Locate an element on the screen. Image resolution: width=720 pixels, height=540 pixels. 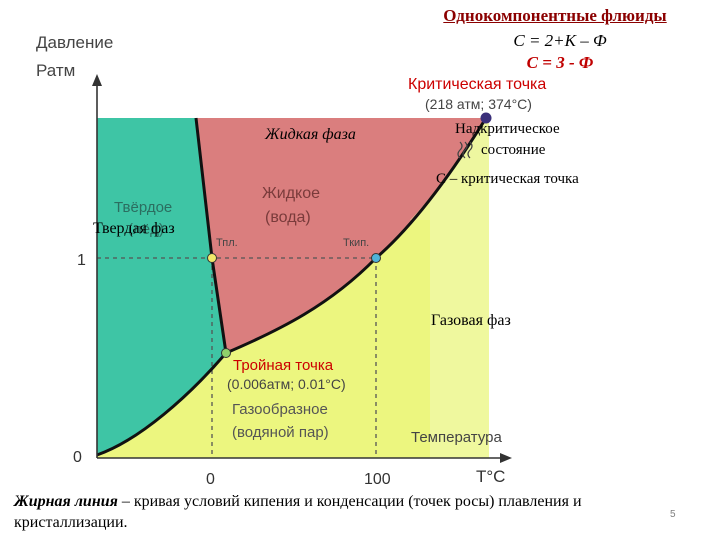
triple-point-title: Тройная точка is located at coordinates (283, 365).